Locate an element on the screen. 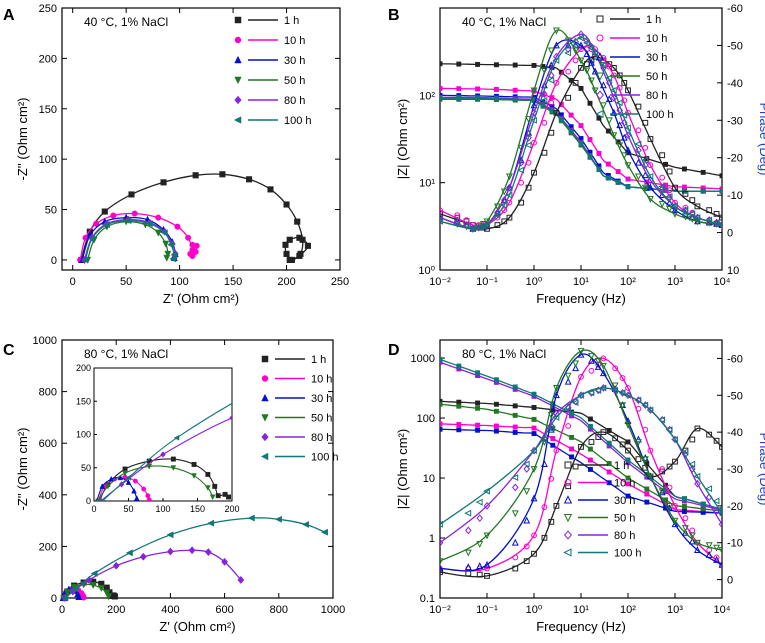 The image size is (765, 643). x-axis-label: Frequency (Hz) is located at coordinates (581, 626).